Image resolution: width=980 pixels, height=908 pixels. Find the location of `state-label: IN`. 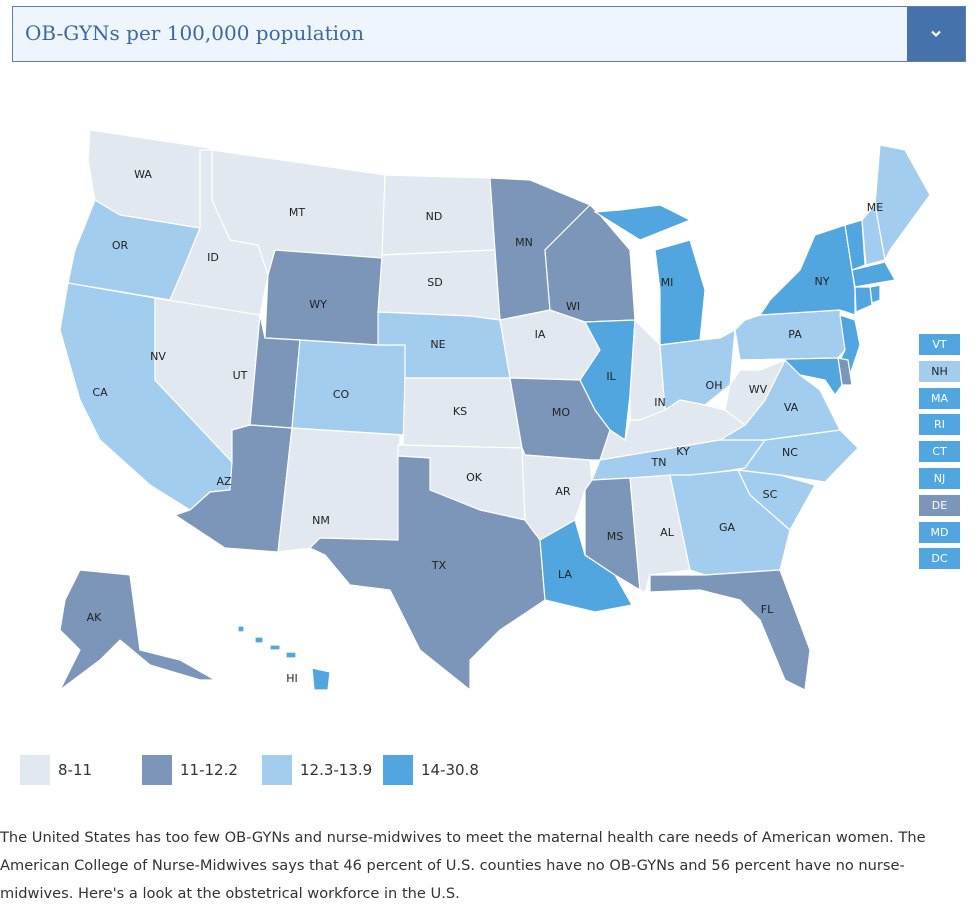

state-label: IN is located at coordinates (659, 402).